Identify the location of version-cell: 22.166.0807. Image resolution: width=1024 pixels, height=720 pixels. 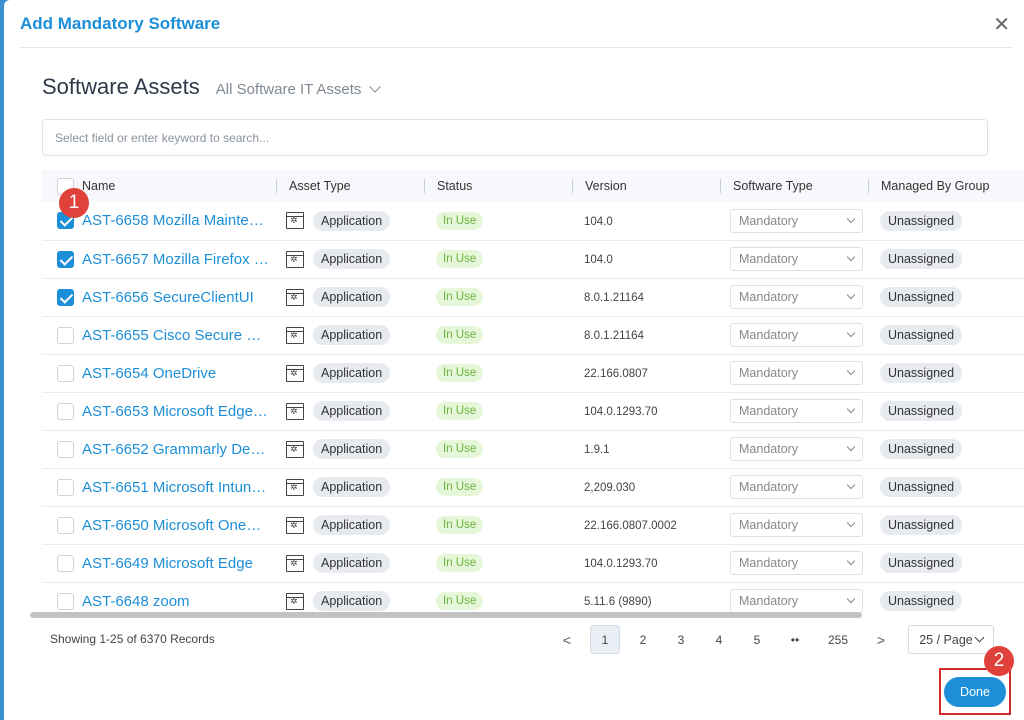
(646, 373).